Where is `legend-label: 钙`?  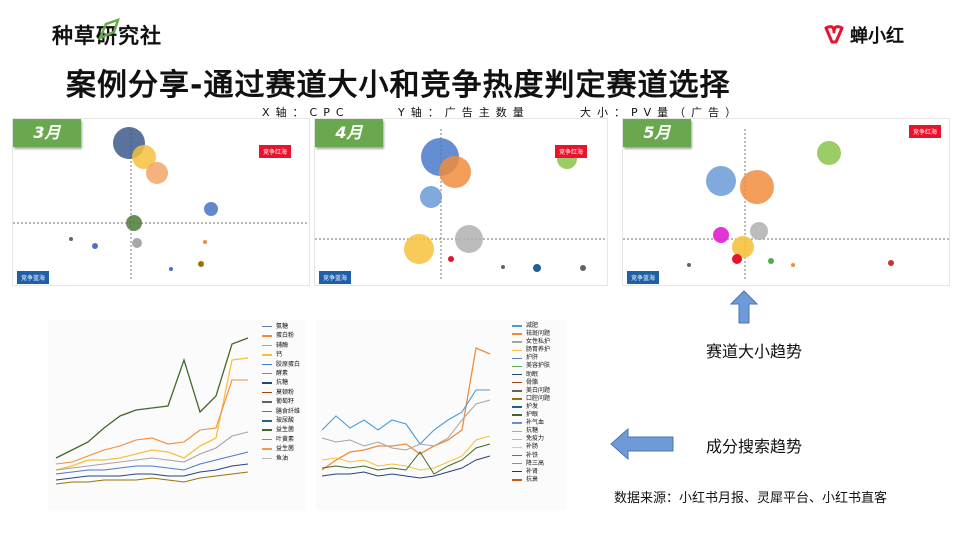
legend-label: 钙 is located at coordinates (279, 355).